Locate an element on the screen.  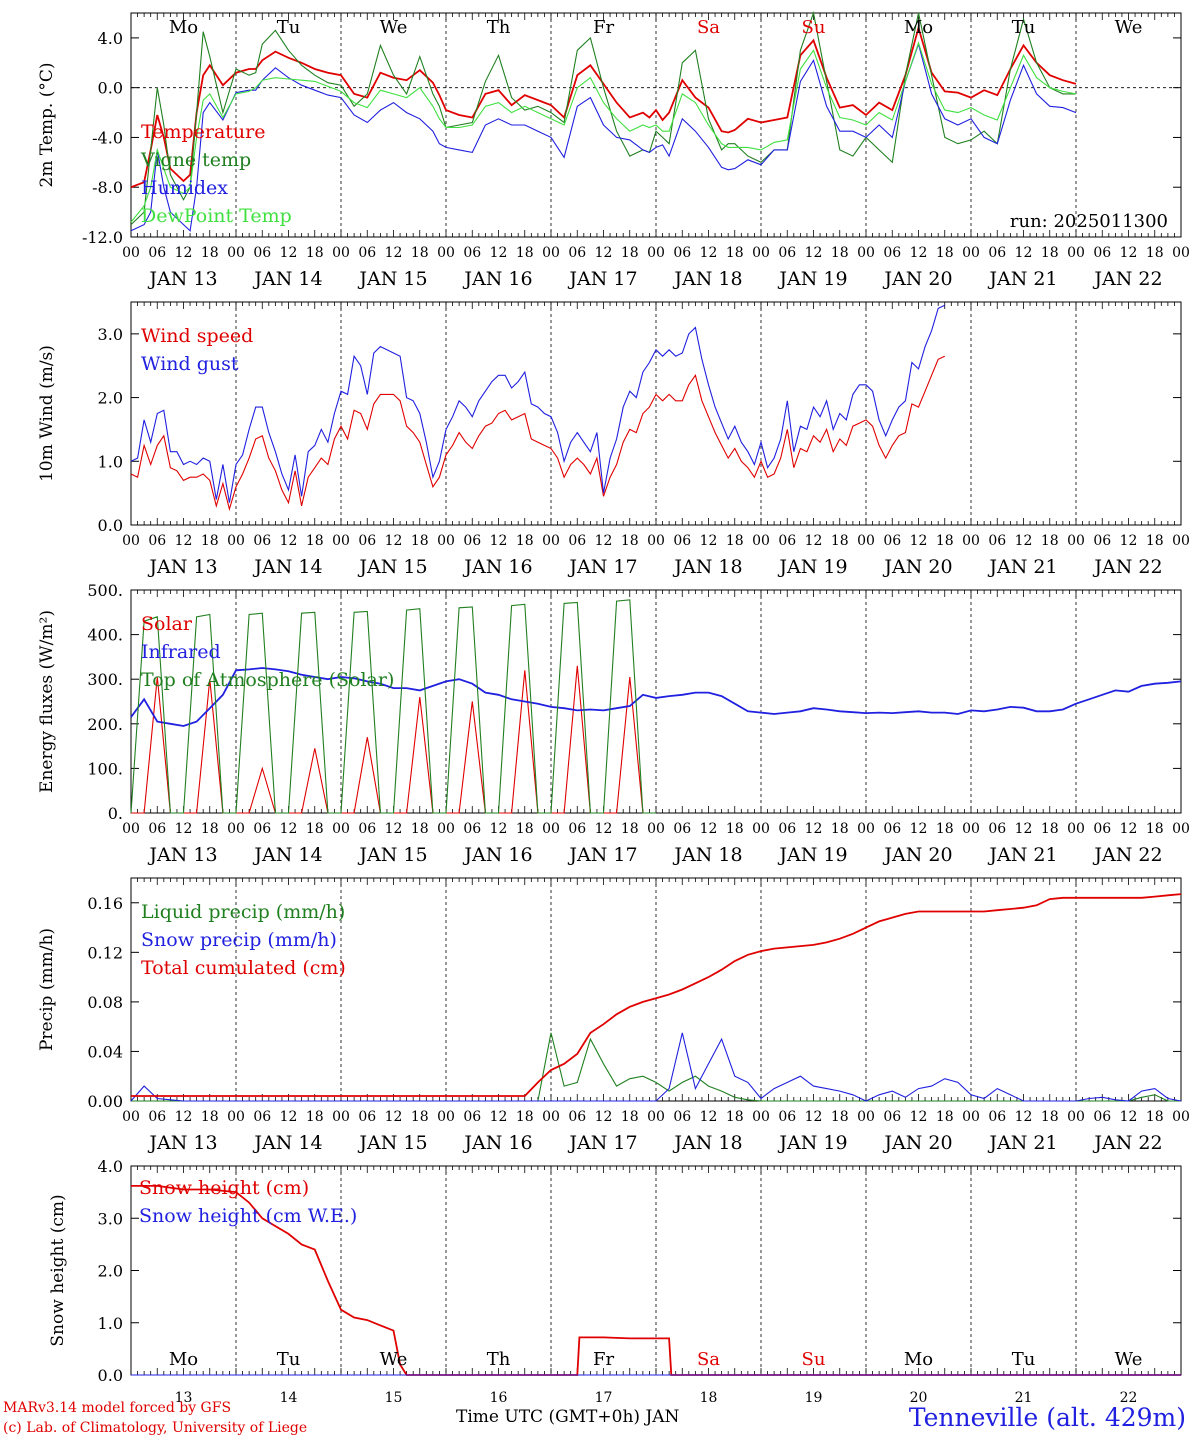
y-tick-label: 0.12 is located at coordinates (105, 952).